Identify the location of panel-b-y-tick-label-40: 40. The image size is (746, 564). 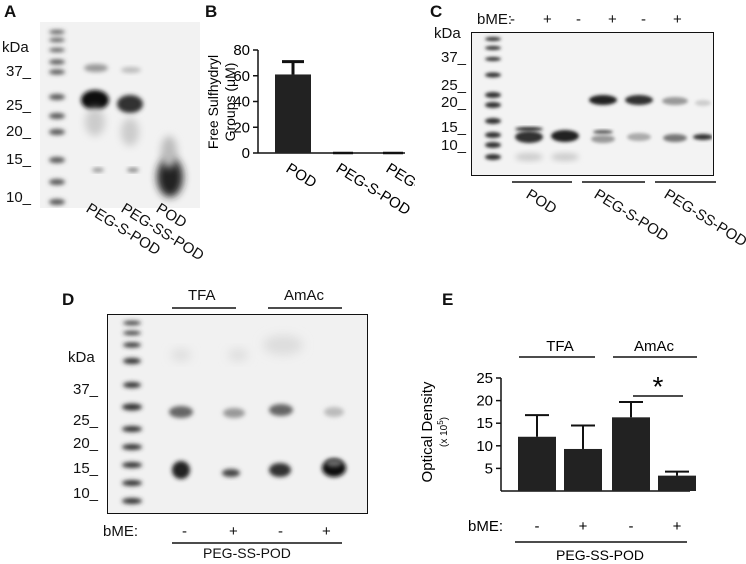
(241, 102).